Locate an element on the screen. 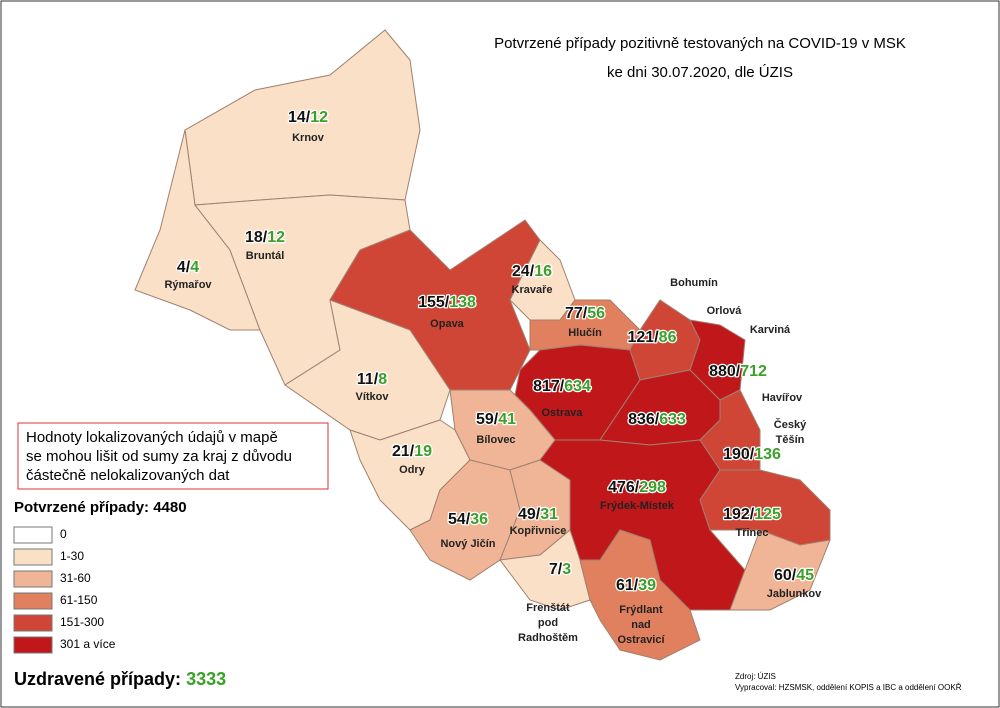 The width and height of the screenshot is (1000, 708). recovered: 12 is located at coordinates (319, 117).